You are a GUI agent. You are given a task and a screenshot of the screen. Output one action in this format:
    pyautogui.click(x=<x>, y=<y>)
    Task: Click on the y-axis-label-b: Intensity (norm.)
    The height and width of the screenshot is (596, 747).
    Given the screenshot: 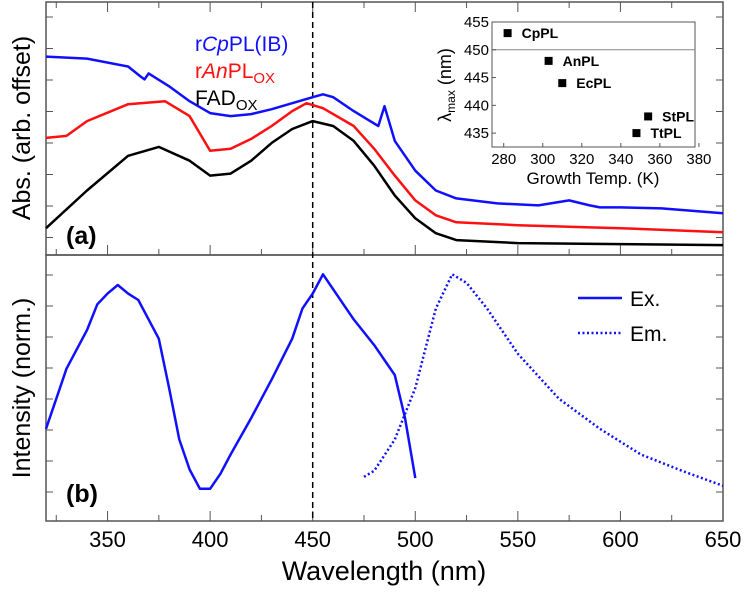 What is the action you would take?
    pyautogui.click(x=22, y=388)
    